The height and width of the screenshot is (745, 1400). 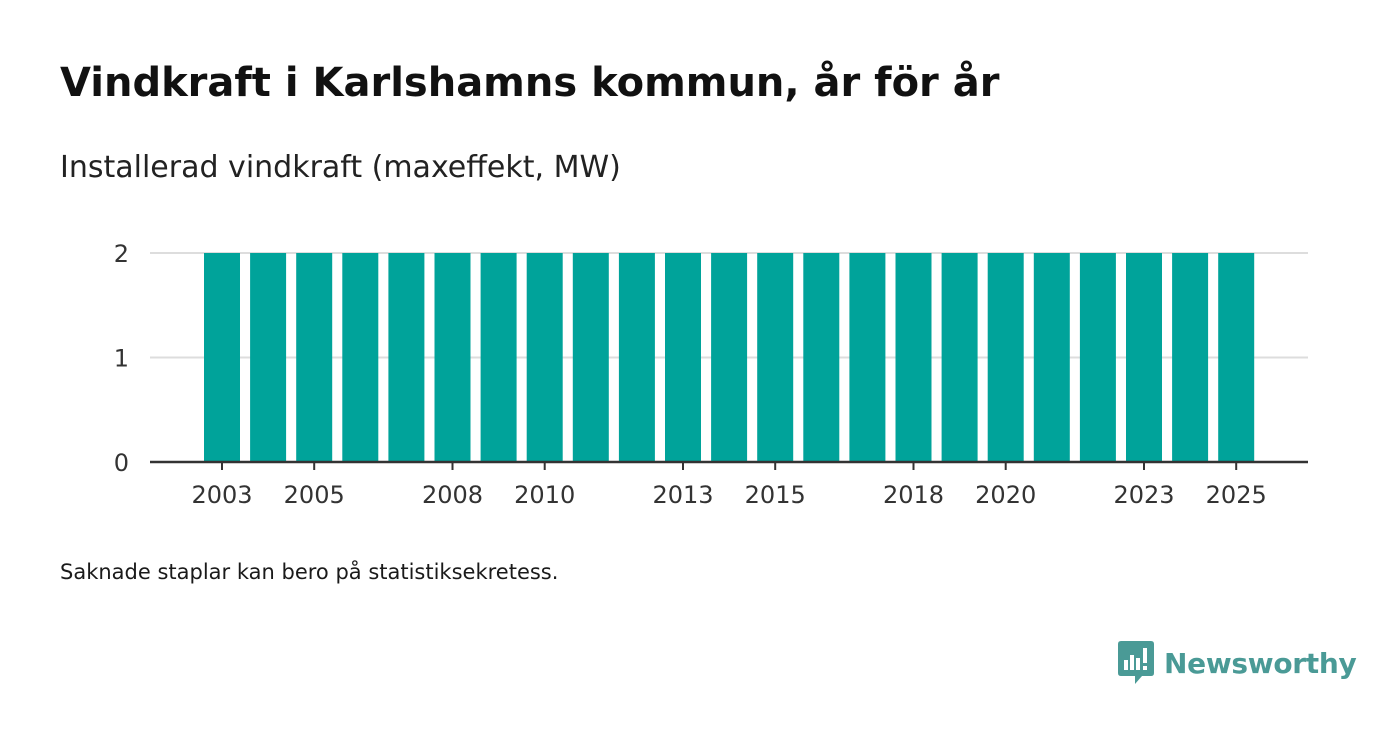 I want to click on x-tick-label: 2013, so click(x=682, y=495).